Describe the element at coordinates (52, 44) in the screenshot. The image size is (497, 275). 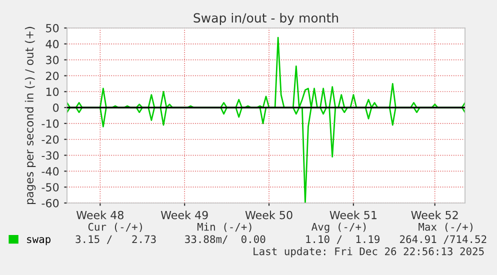
I see `y-tick-label: 40` at that location.